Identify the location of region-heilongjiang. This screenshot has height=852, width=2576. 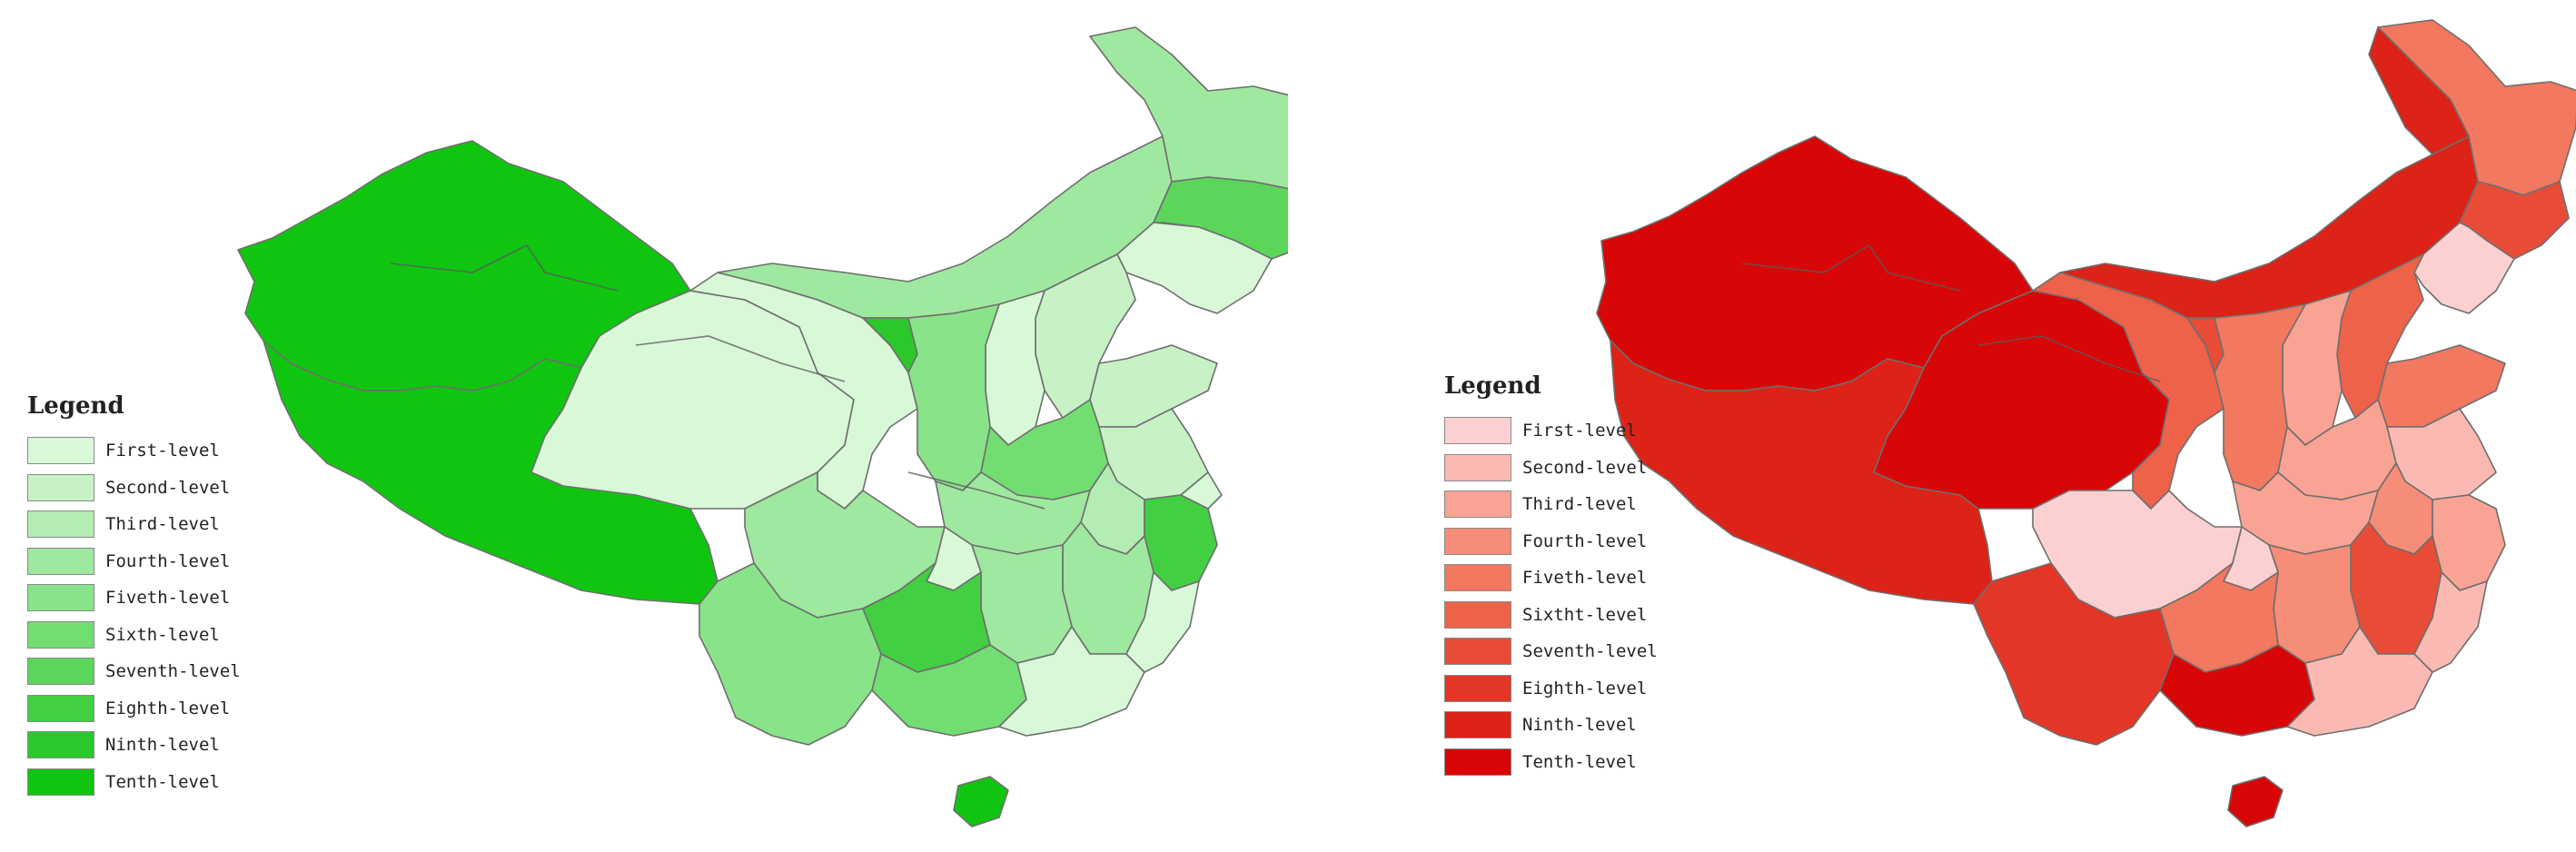
(1188, 108).